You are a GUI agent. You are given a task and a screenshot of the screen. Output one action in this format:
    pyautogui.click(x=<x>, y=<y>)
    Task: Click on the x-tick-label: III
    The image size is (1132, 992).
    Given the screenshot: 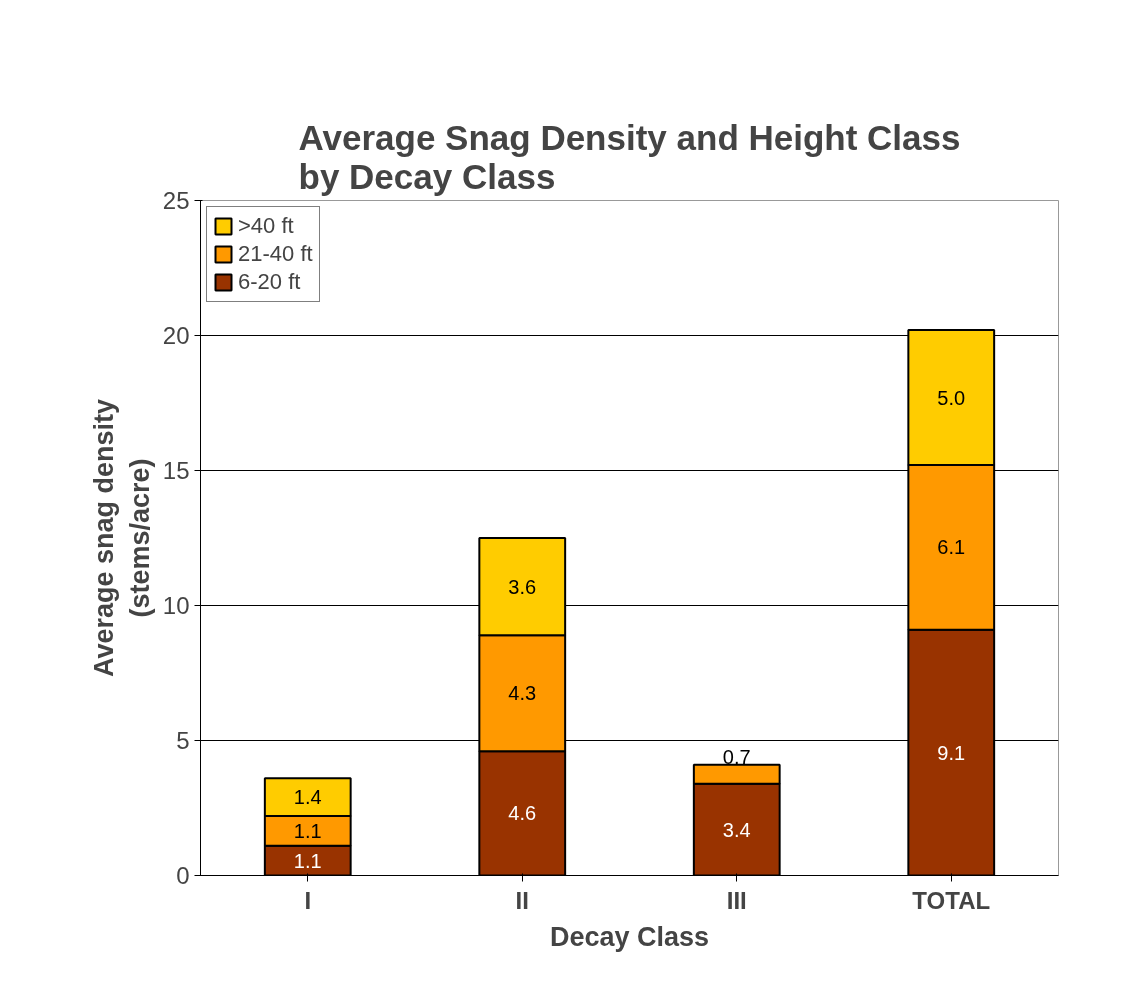 What is the action you would take?
    pyautogui.click(x=736, y=900)
    